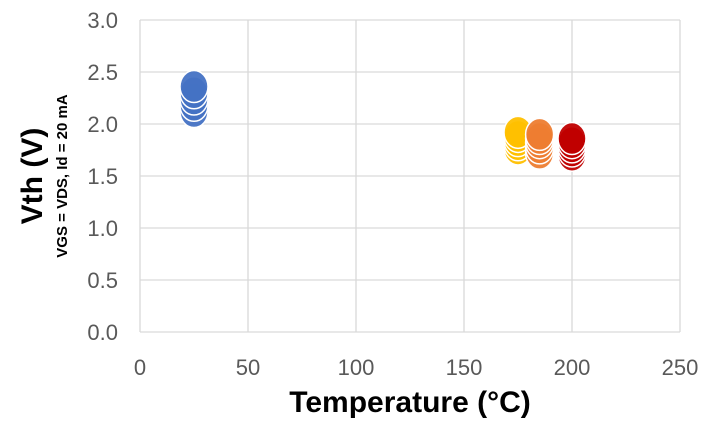  I want to click on y-tick-label: 2.0, so click(102, 124).